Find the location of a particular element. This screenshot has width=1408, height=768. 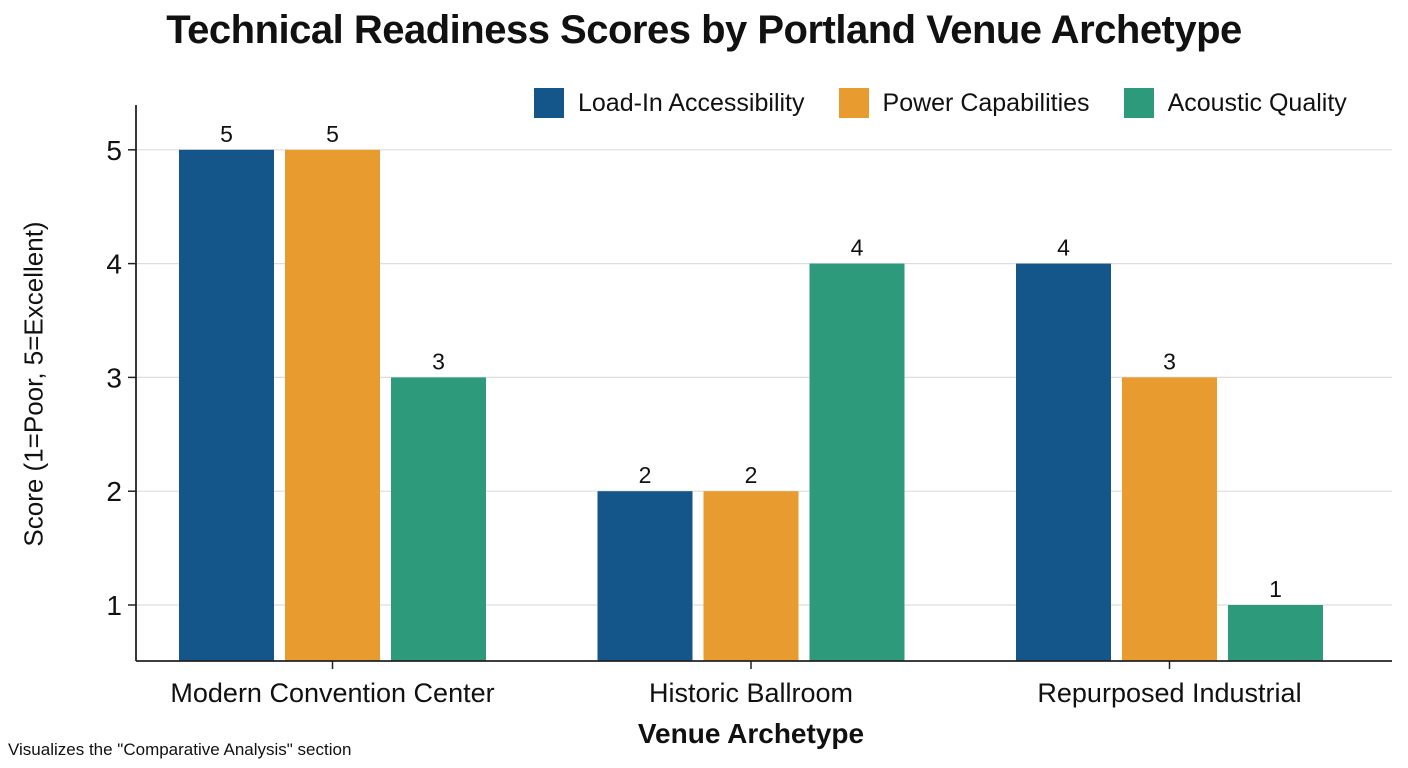

legend-label: Load-In Accessibility is located at coordinates (691, 102).